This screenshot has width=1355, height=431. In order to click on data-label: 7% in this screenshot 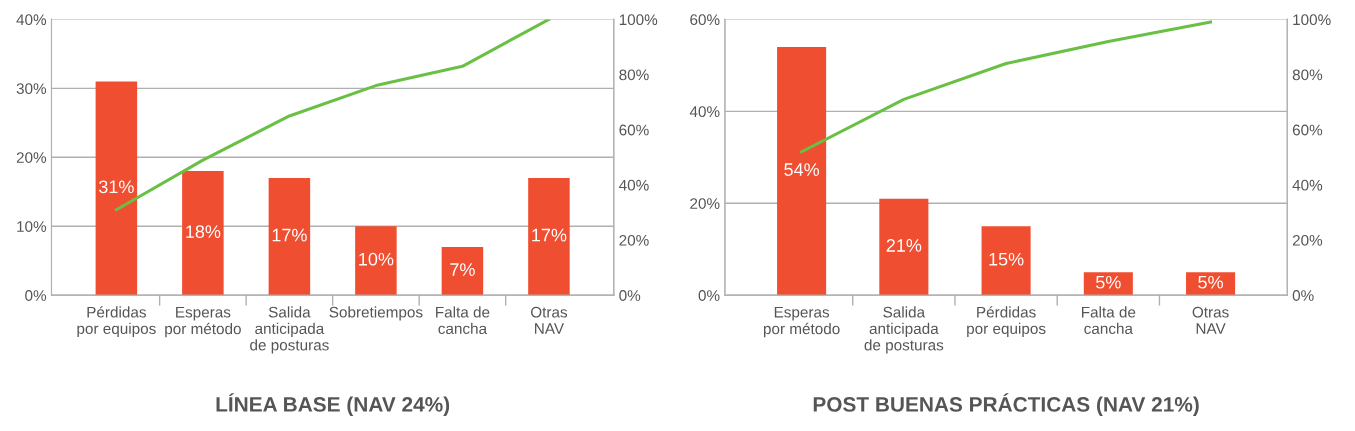, I will do `click(462, 269)`.